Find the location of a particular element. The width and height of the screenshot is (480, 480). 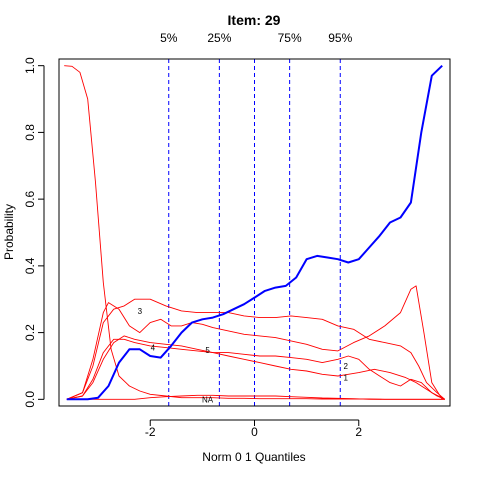

y-tick-label: 0.6 is located at coordinates (30, 198).